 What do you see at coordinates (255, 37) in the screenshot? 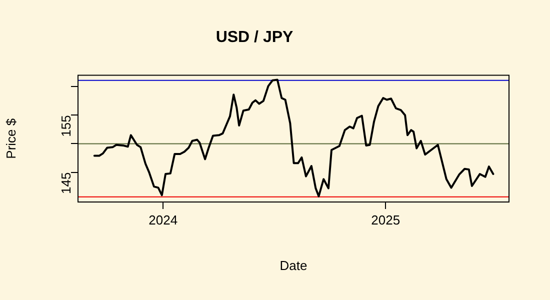
I see `chart-title: USD / JPY` at bounding box center [255, 37].